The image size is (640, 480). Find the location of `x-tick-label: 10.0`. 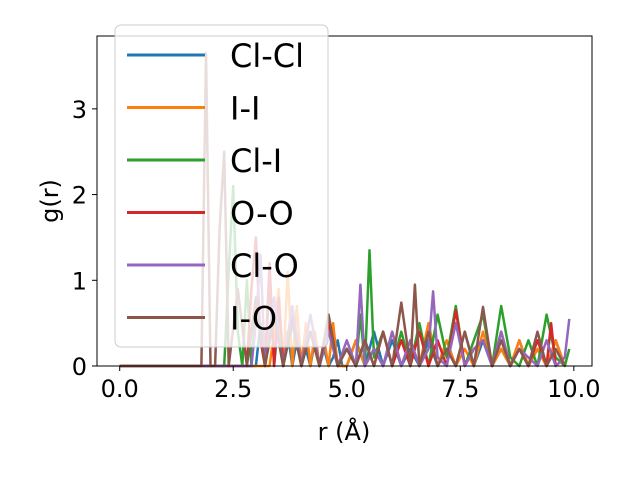

x-tick-label: 10.0 is located at coordinates (573, 389).